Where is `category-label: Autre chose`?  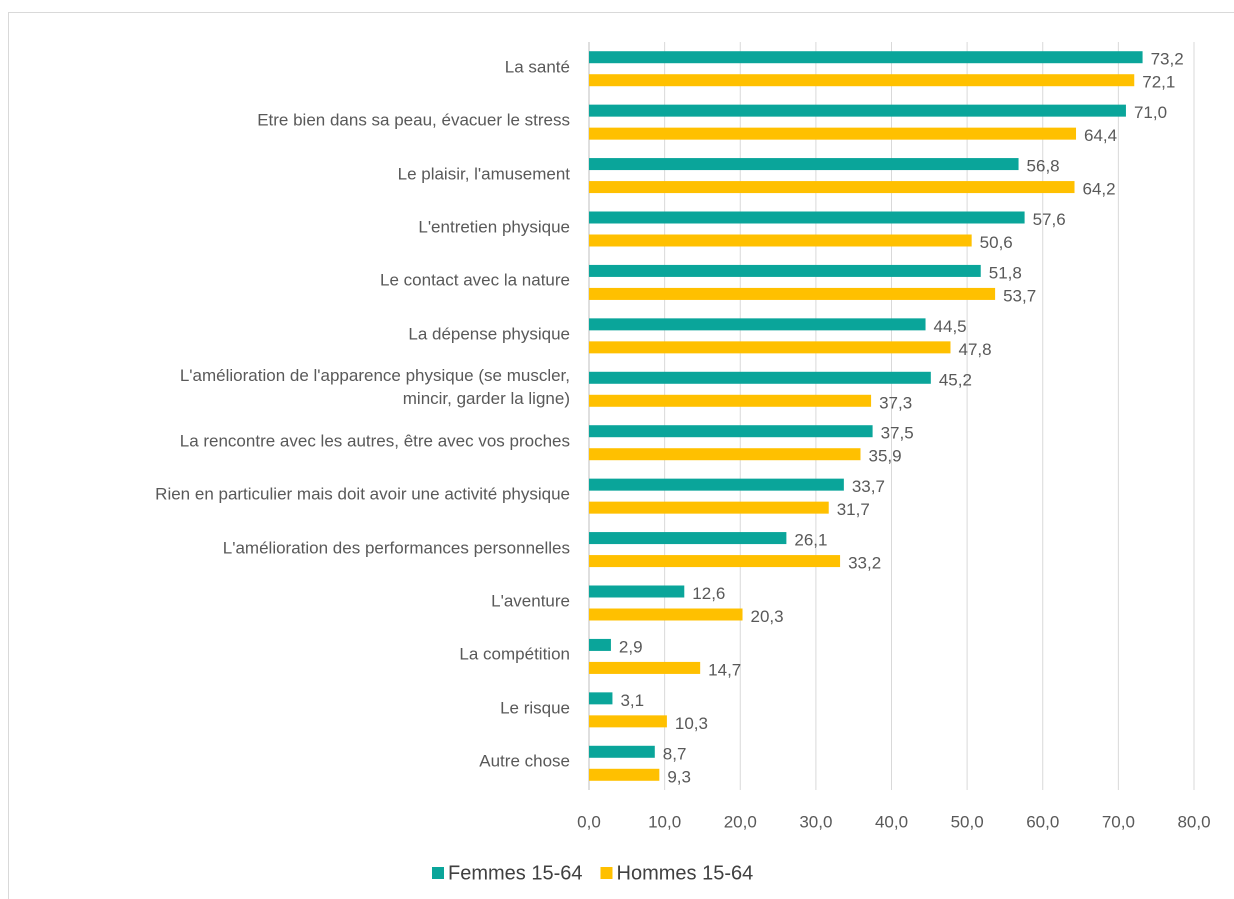 category-label: Autre chose is located at coordinates (524, 761).